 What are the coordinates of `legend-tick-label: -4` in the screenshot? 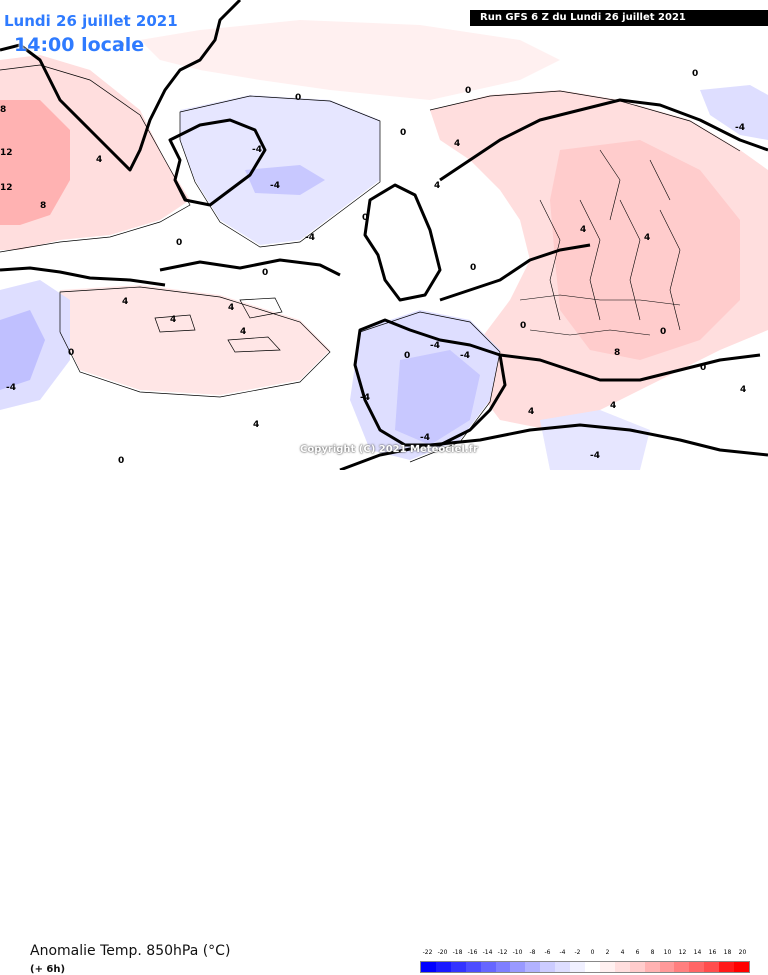 It's located at (562, 952).